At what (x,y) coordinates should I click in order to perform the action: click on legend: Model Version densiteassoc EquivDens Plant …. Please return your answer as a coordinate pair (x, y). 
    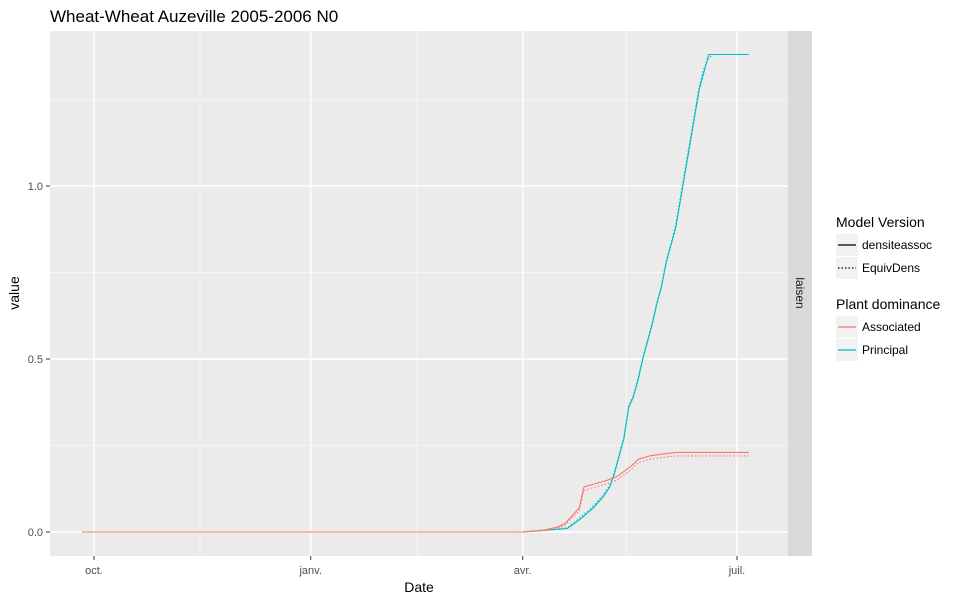
    Looking at the image, I should click on (888, 287).